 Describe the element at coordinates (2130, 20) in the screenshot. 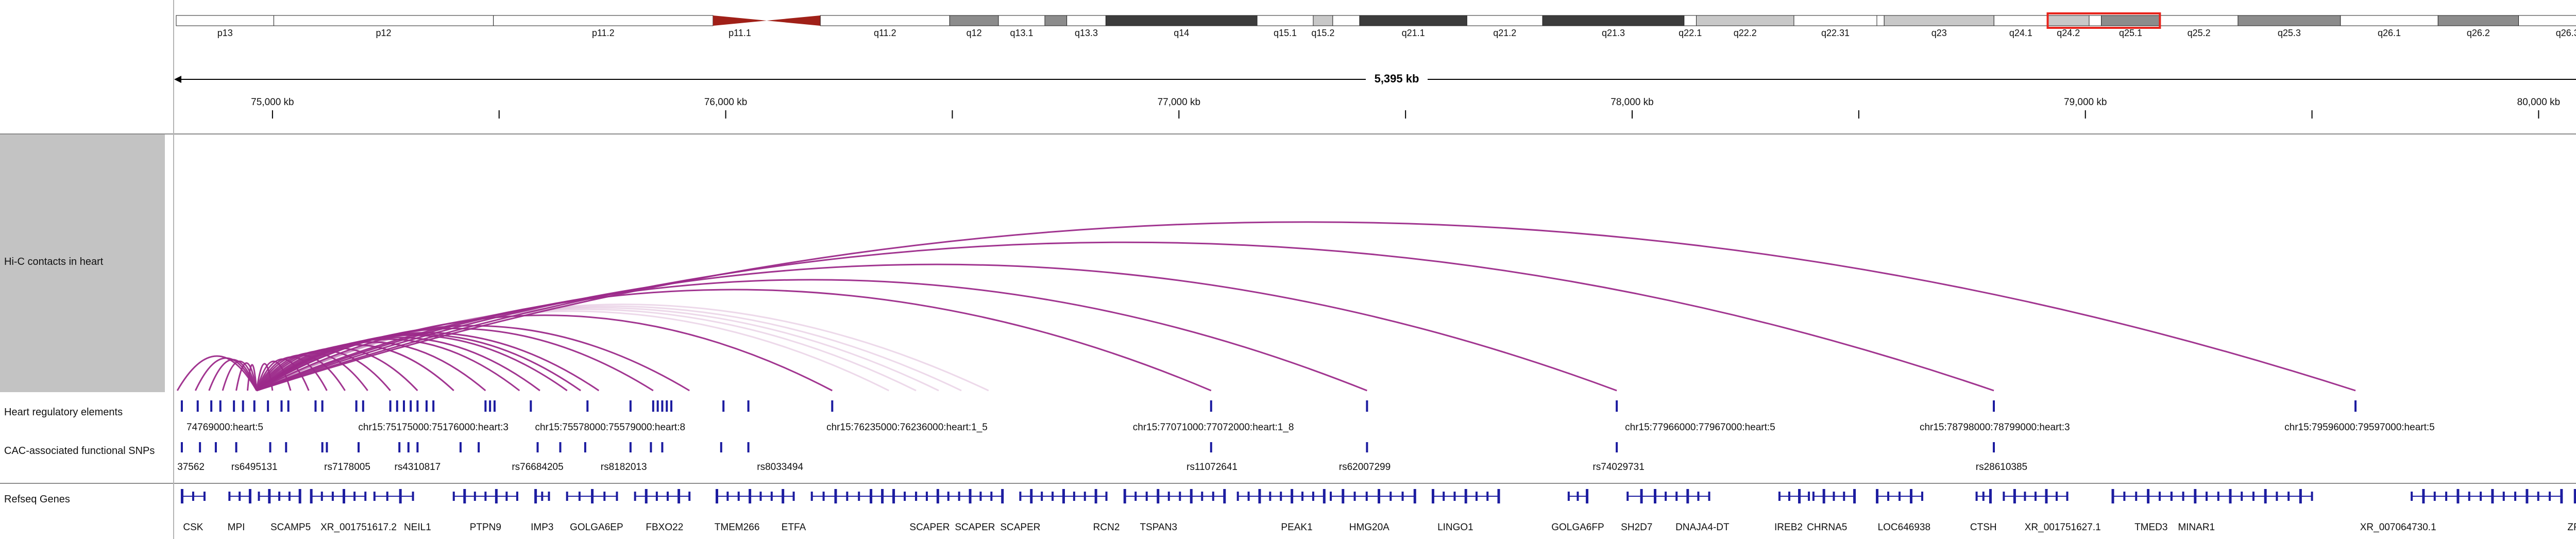

I see `band-q25.1` at that location.